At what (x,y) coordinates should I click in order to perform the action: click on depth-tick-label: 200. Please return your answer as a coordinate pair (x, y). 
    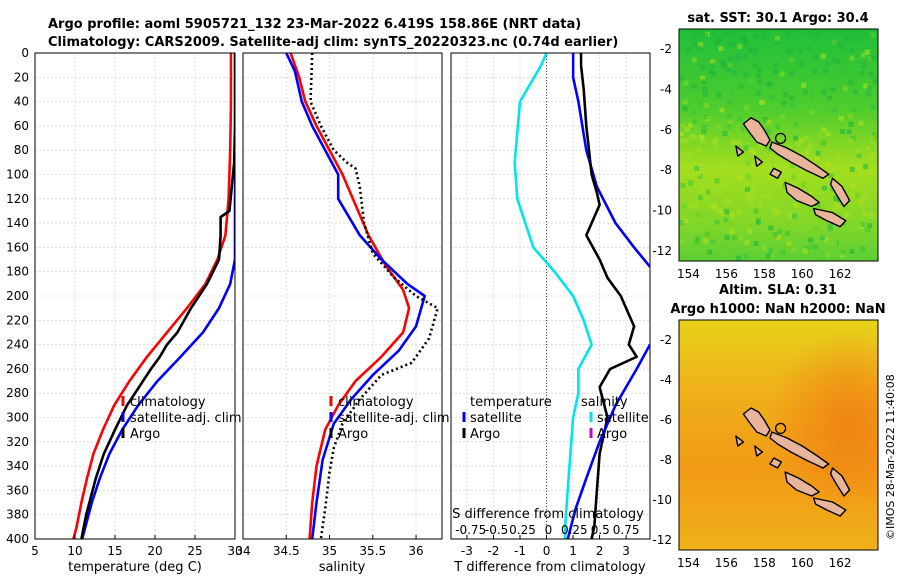
    Looking at the image, I should click on (17, 296).